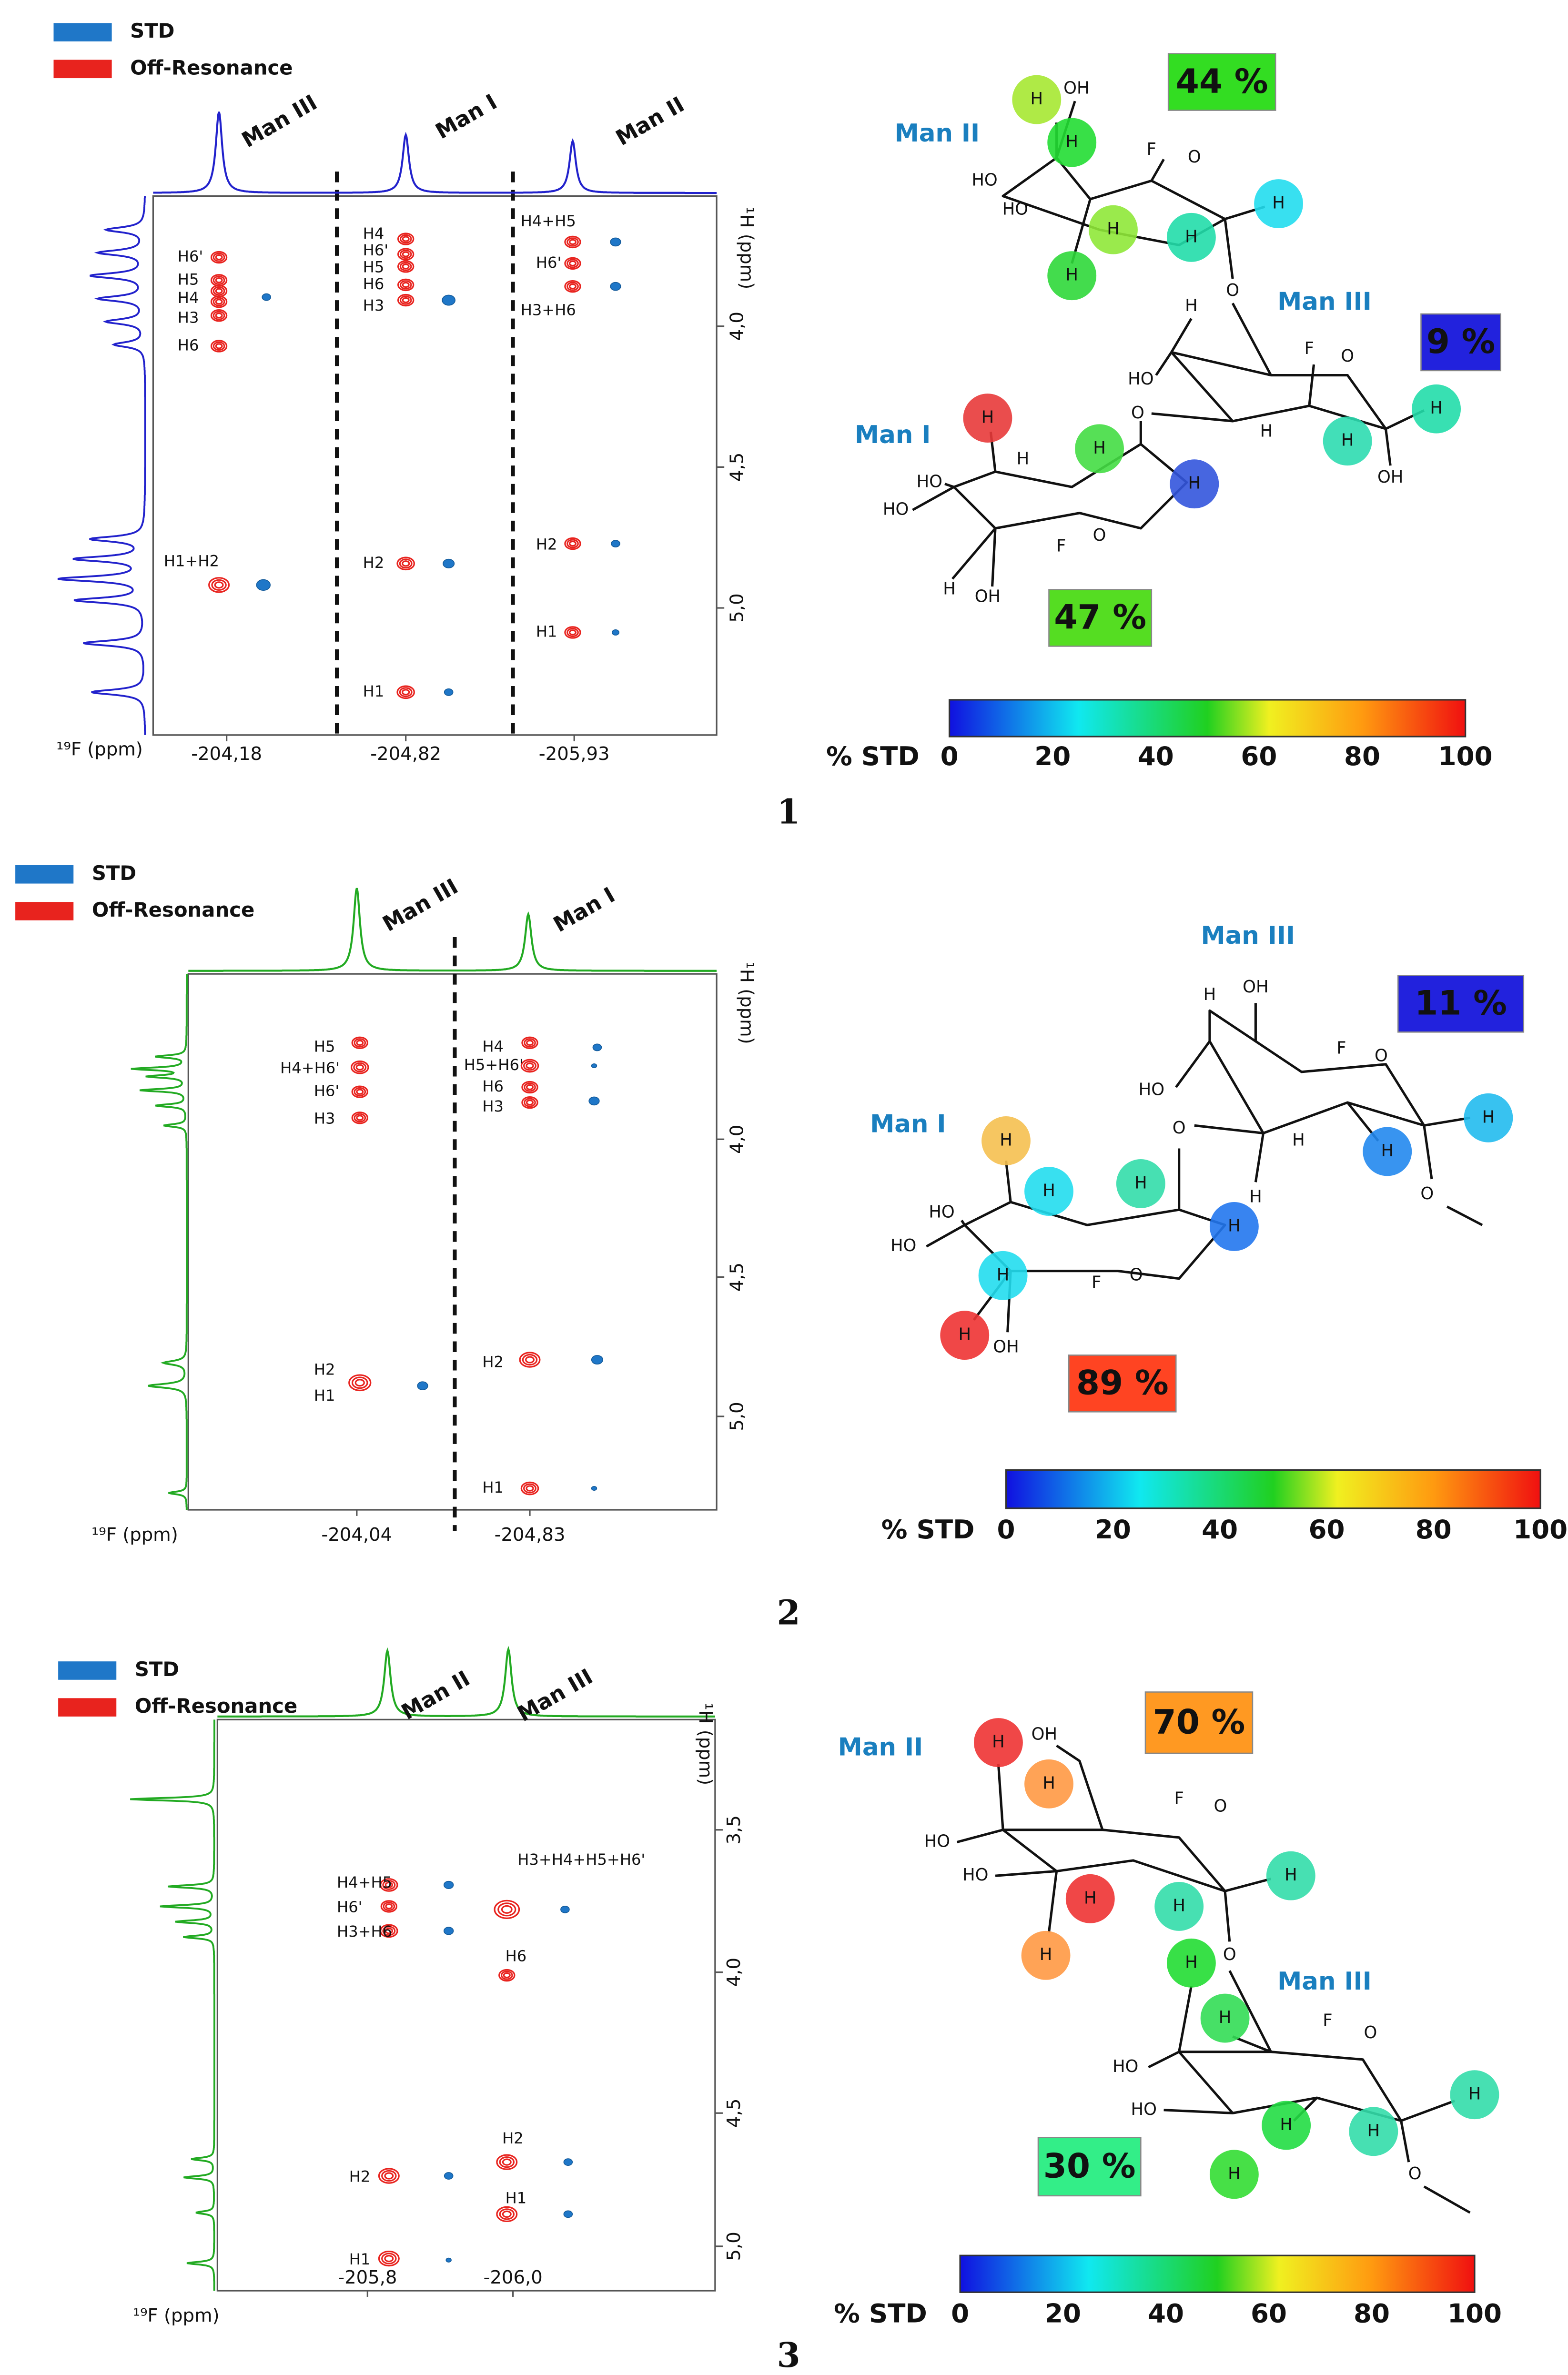  Describe the element at coordinates (466, 117) in the screenshot. I see `residue-label: Man I` at that location.